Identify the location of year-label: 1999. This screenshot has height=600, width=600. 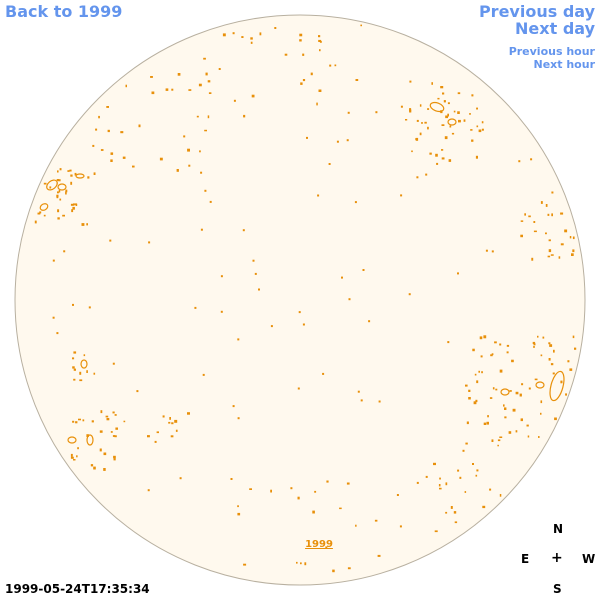
(319, 544).